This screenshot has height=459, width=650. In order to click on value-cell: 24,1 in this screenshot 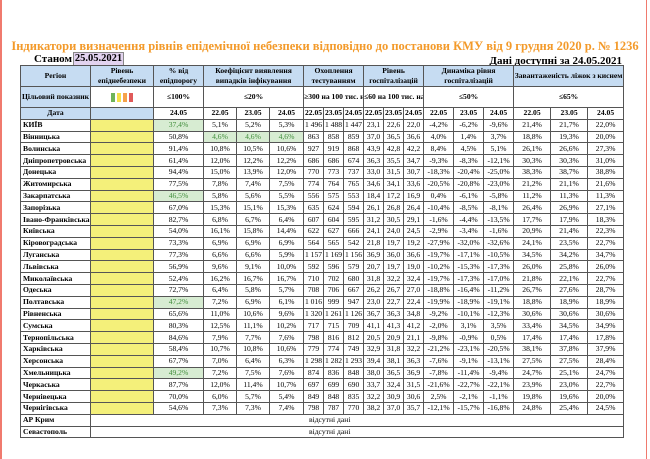, I will do `click(374, 231)`.